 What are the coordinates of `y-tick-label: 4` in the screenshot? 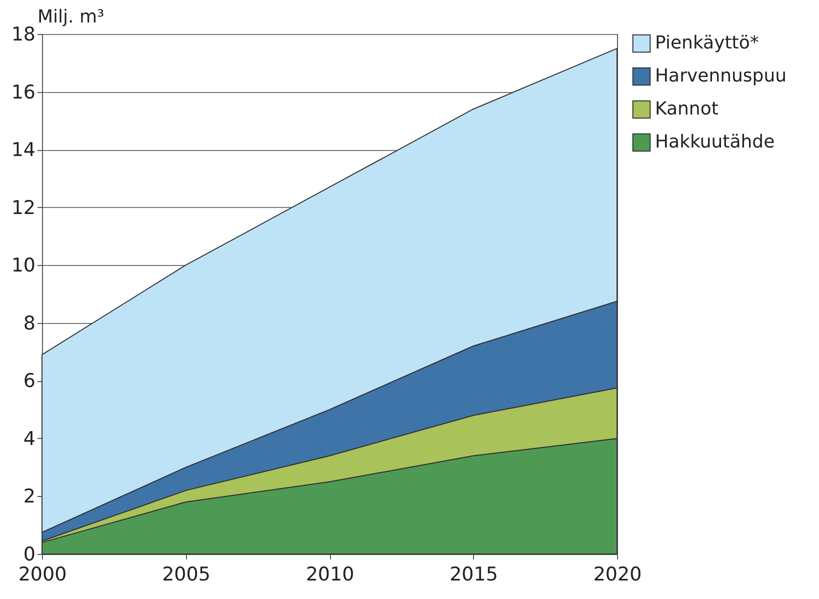 It's located at (29, 439).